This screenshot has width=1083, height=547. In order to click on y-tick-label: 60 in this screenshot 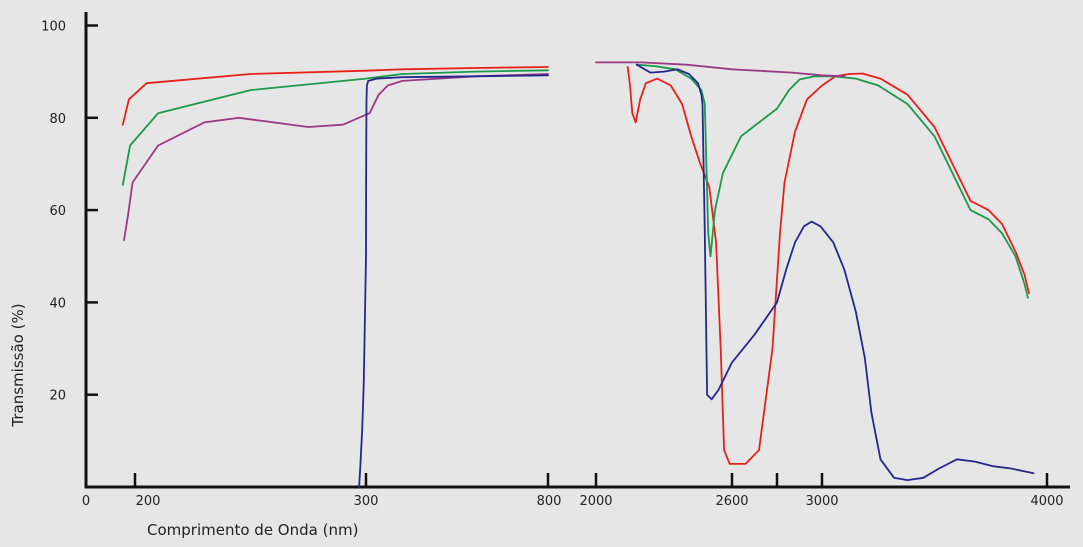, I will do `click(57, 211)`.